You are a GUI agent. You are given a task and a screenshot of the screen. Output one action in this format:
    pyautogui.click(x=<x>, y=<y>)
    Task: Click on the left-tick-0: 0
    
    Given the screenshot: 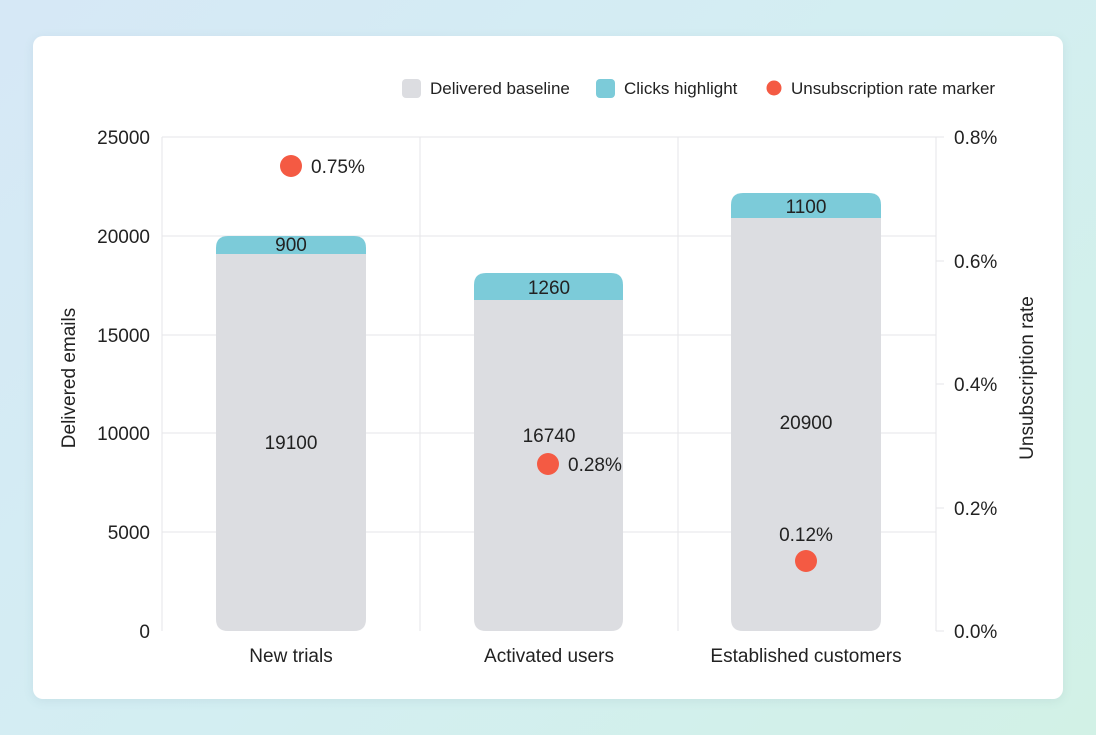 What is the action you would take?
    pyautogui.click(x=144, y=632)
    